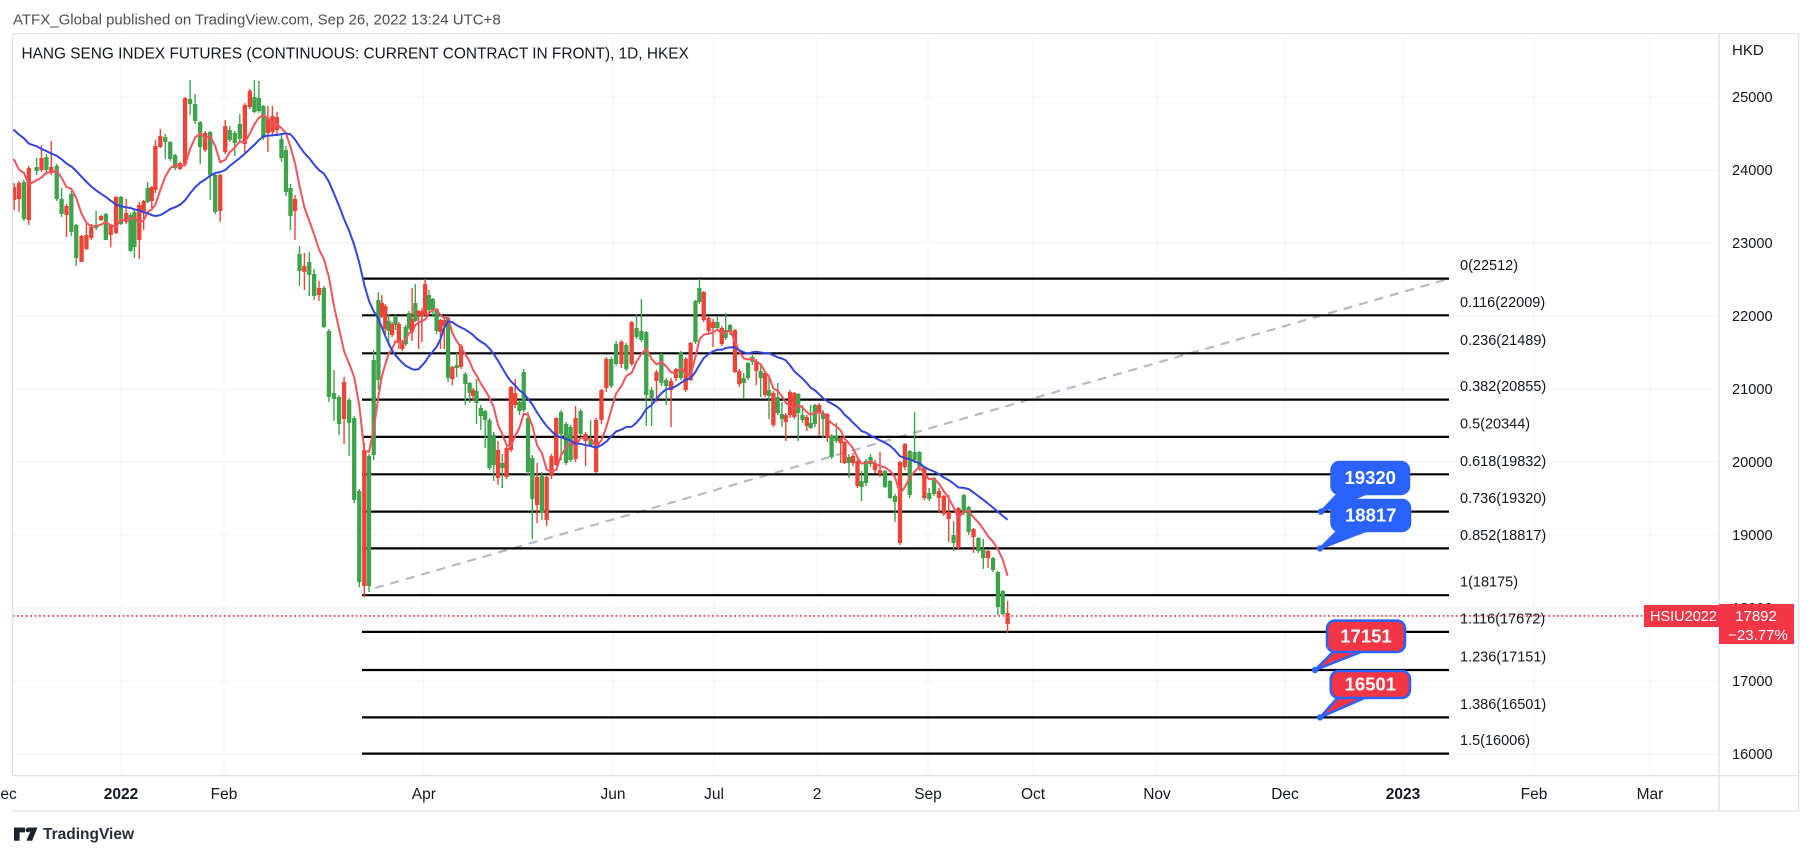  Describe the element at coordinates (1752, 463) in the screenshot. I see `svg-text: 20000` at that location.